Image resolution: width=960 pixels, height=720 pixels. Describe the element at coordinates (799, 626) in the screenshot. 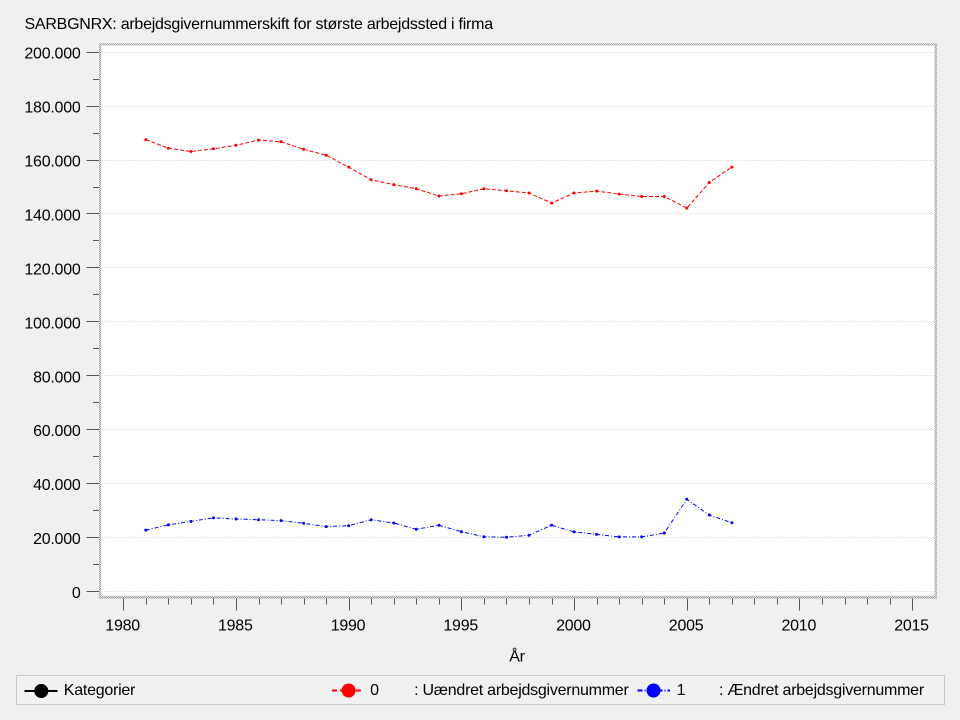

I see `svg-text: 2010` at that location.